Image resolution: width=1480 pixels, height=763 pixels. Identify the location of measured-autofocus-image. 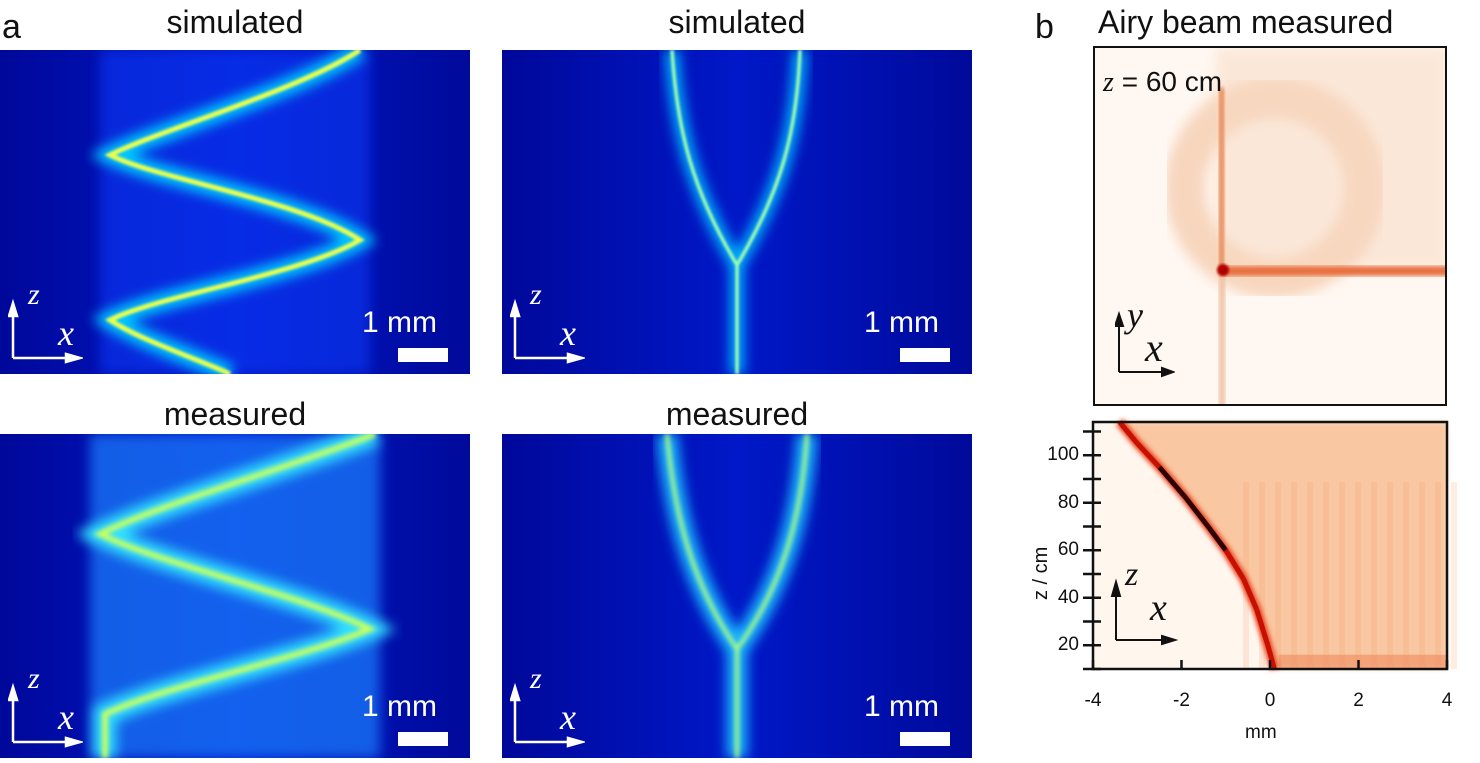
(737, 596).